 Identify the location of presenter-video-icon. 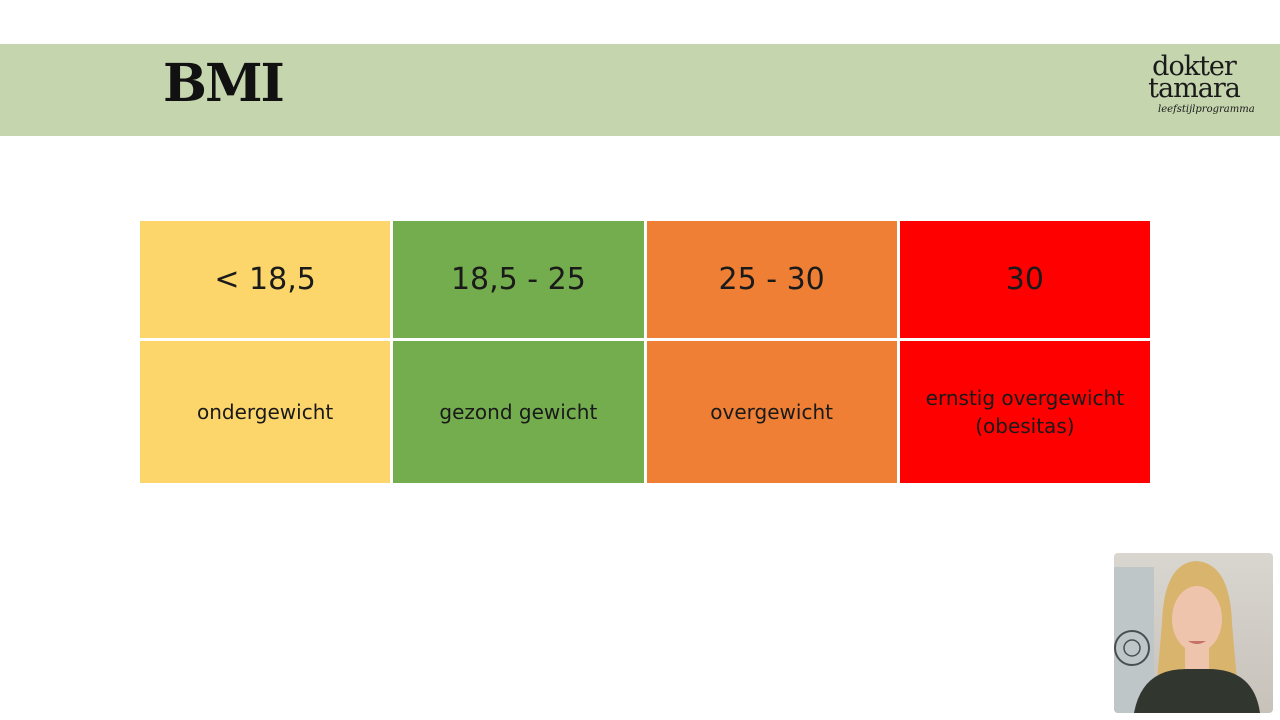
(1193, 633).